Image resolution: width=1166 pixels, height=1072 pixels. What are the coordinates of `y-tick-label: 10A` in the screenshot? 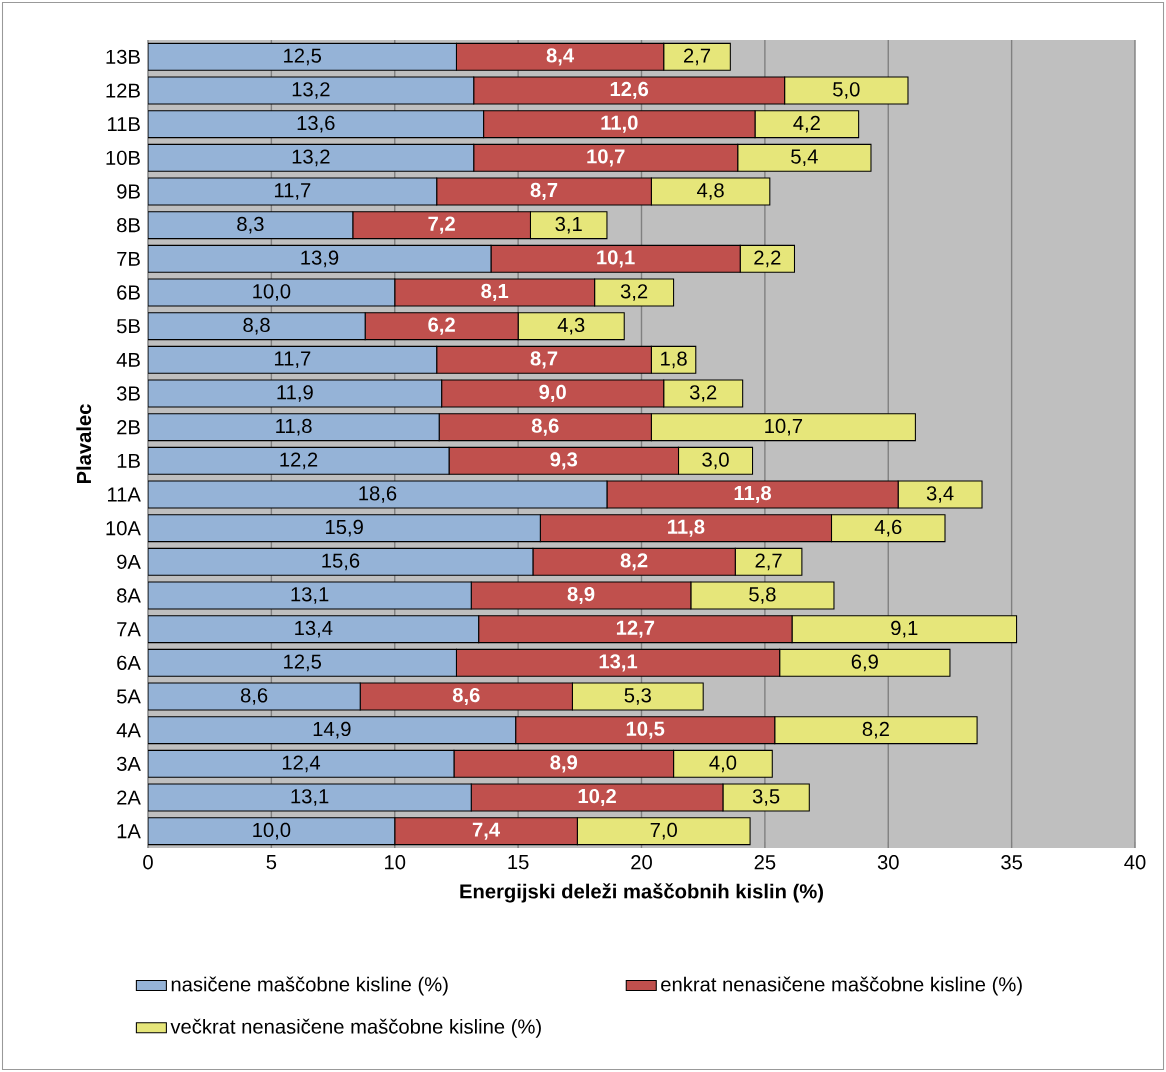 It's located at (123, 528).